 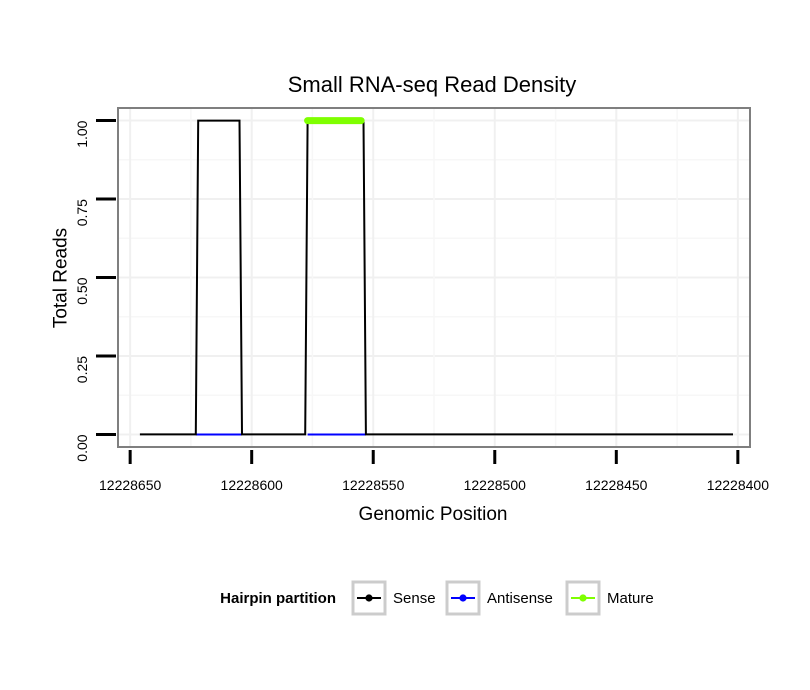 I want to click on x-tick-label: 12228500, so click(x=495, y=485).